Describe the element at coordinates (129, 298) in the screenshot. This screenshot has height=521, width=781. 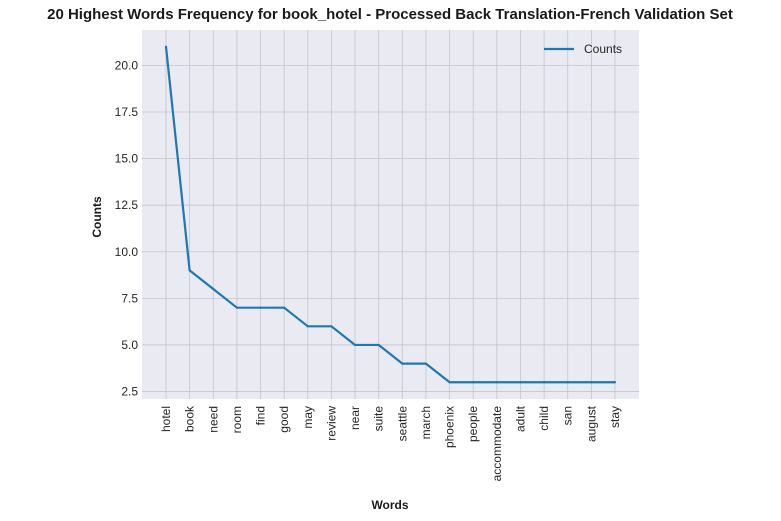
I see `y-tick-label: 7.5` at that location.